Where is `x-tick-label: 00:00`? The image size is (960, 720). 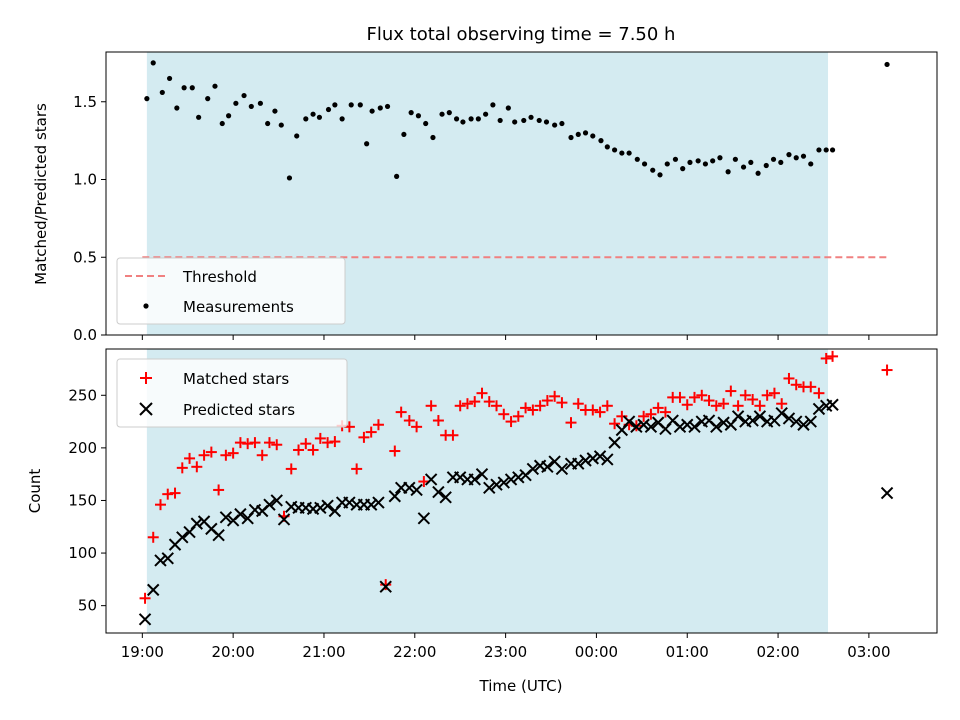
x-tick-label: 00:00 is located at coordinates (596, 652).